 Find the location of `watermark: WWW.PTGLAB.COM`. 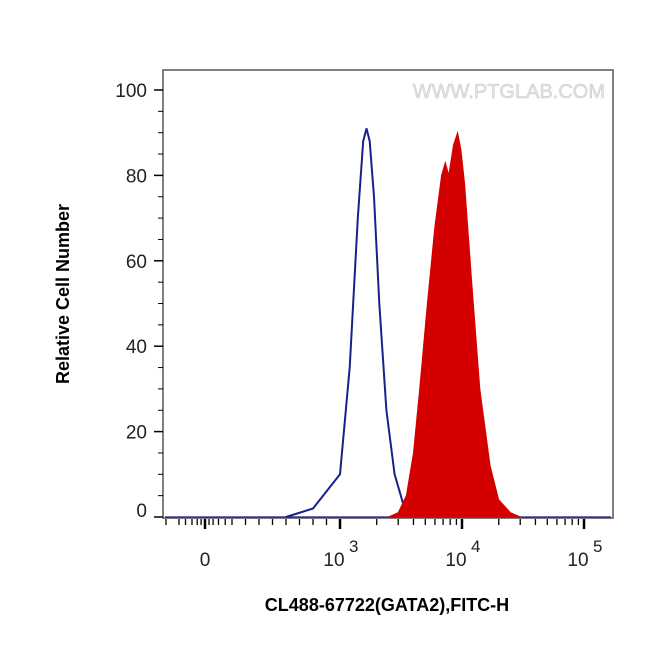

watermark: WWW.PTGLAB.COM is located at coordinates (509, 92).